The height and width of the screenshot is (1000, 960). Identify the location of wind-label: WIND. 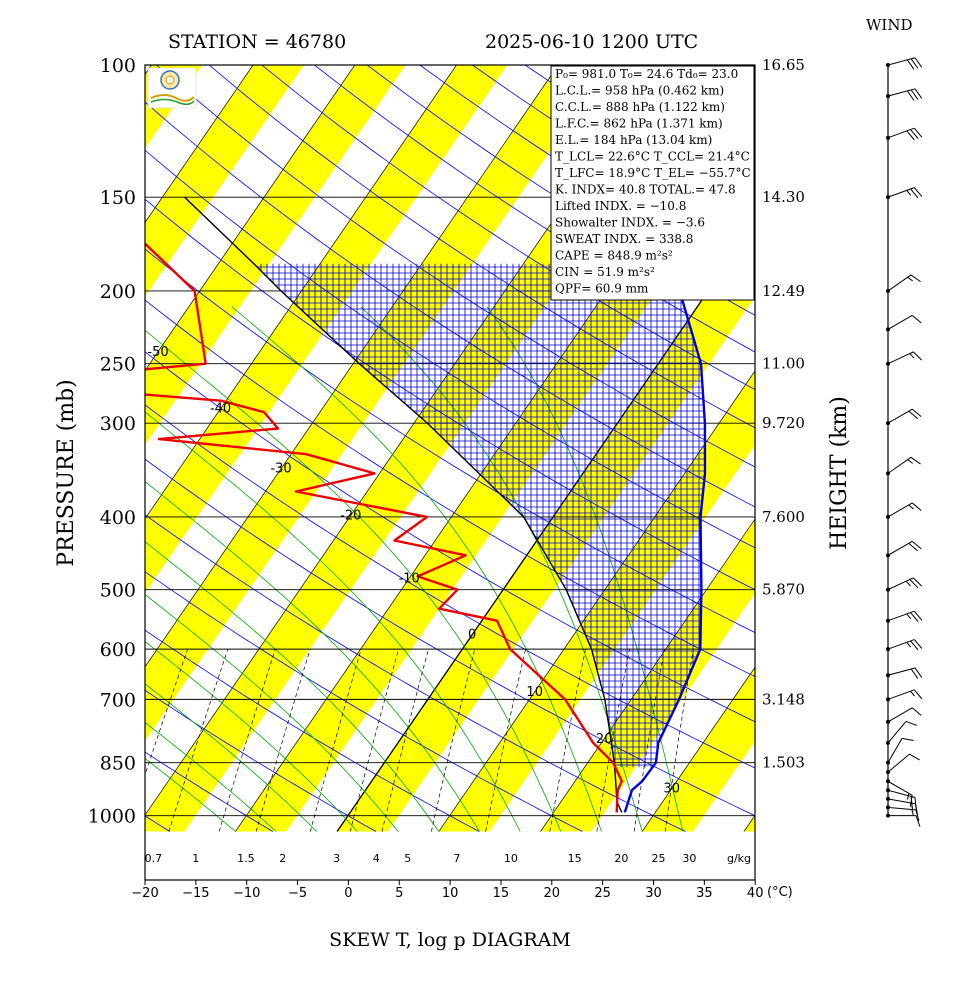
(889, 25).